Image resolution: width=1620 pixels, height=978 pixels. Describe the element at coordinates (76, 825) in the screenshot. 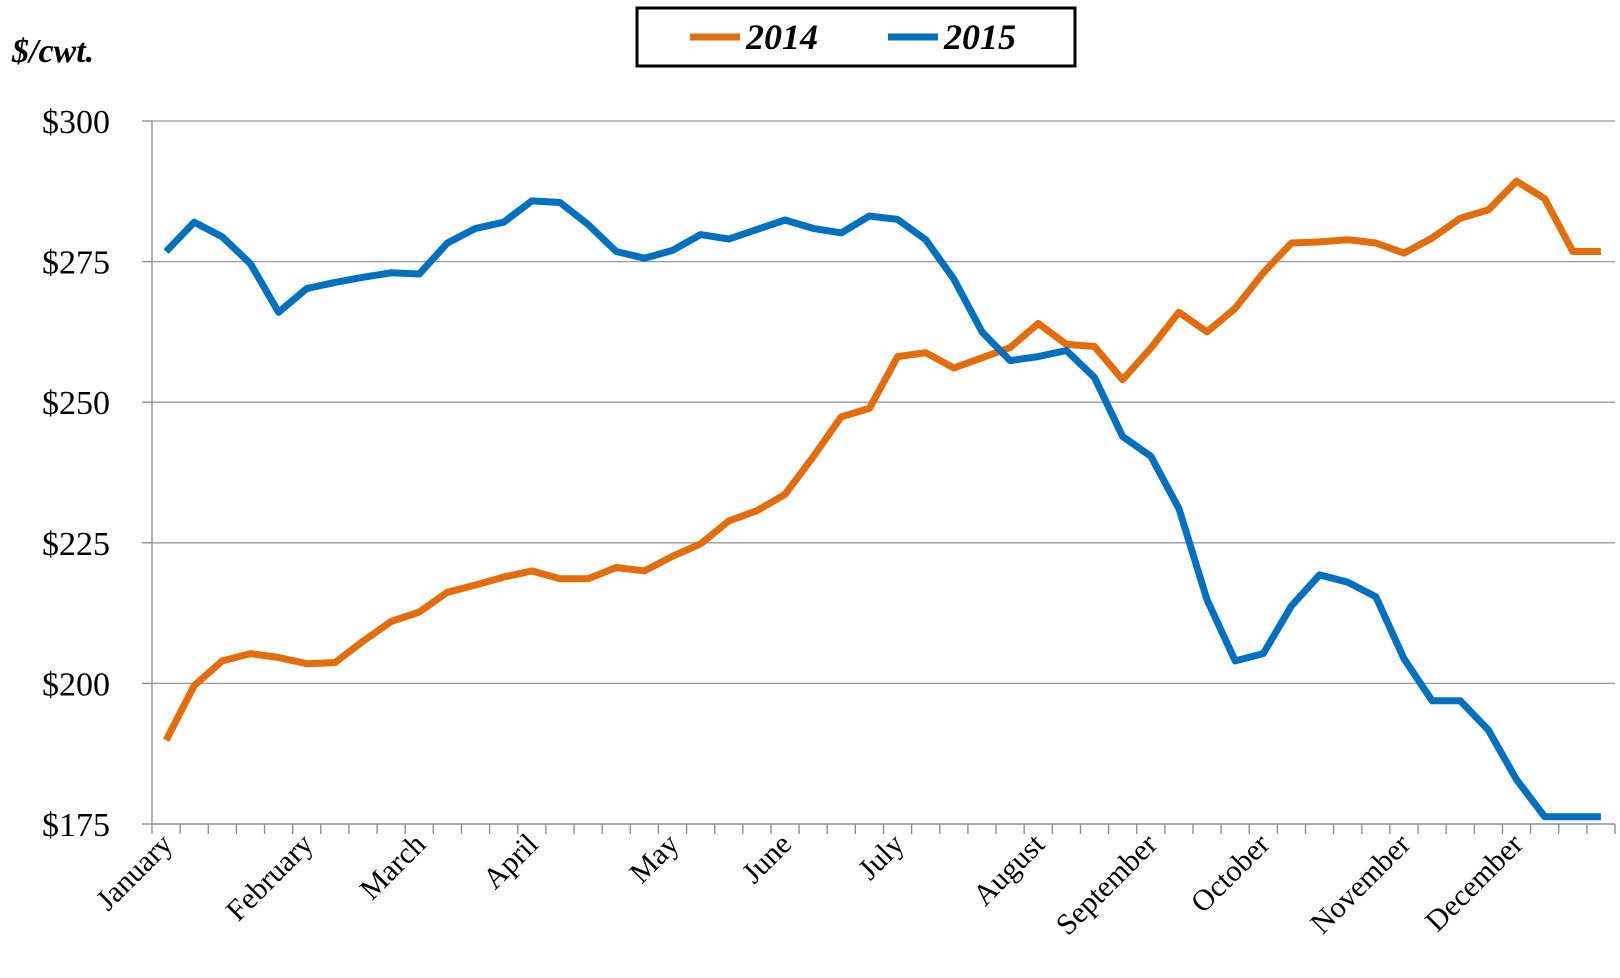

I see `y-tick-label: $175` at that location.